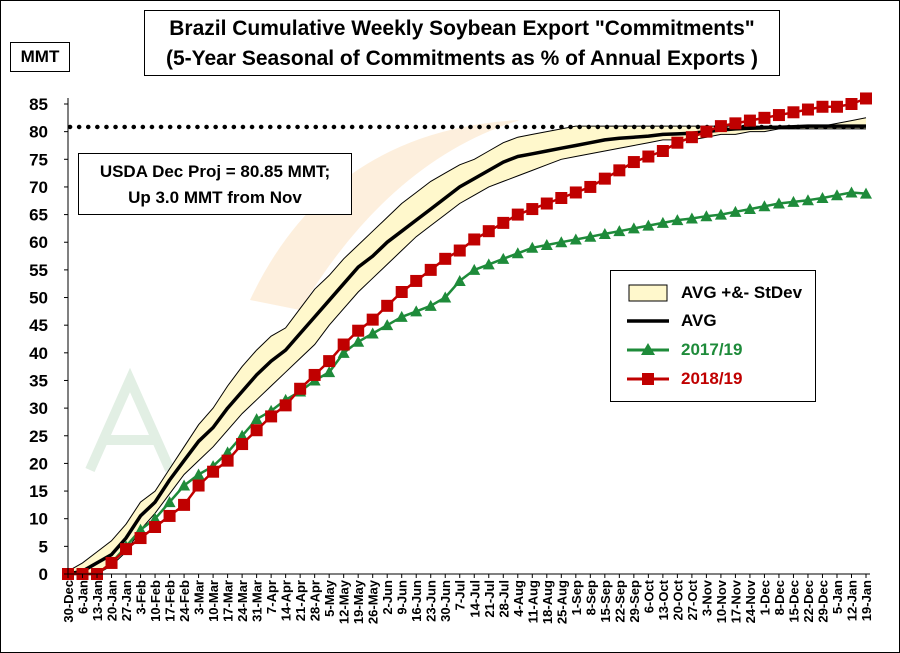 The image size is (900, 653). What do you see at coordinates (199, 597) in the screenshot?
I see `x-tick-label: 3-Mar` at bounding box center [199, 597].